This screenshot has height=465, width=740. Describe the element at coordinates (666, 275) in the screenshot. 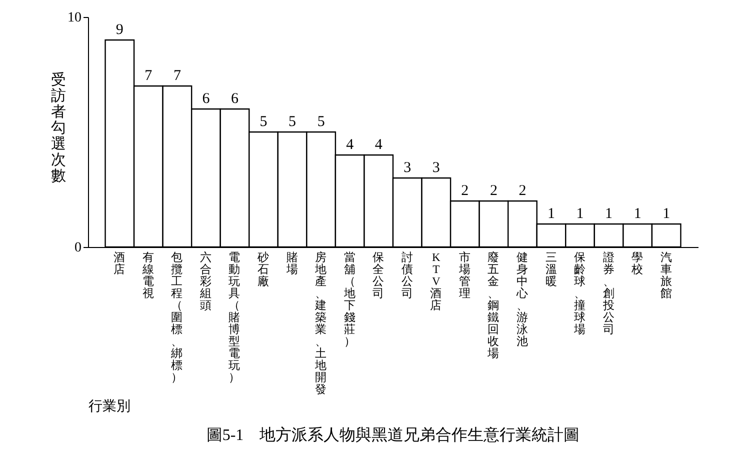

I see `x-tick-label: 汽車旅館` at that location.